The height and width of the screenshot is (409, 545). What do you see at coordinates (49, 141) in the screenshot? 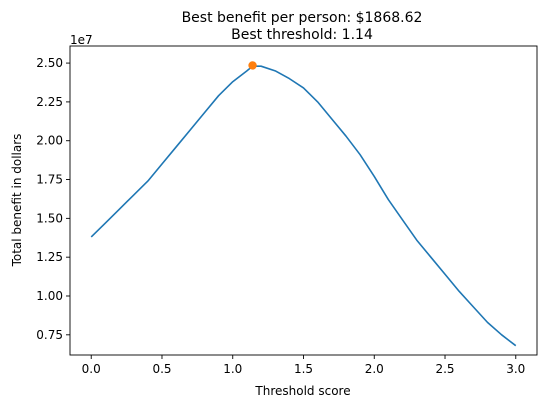
I see `y-tick-label: 2.00` at bounding box center [49, 141].